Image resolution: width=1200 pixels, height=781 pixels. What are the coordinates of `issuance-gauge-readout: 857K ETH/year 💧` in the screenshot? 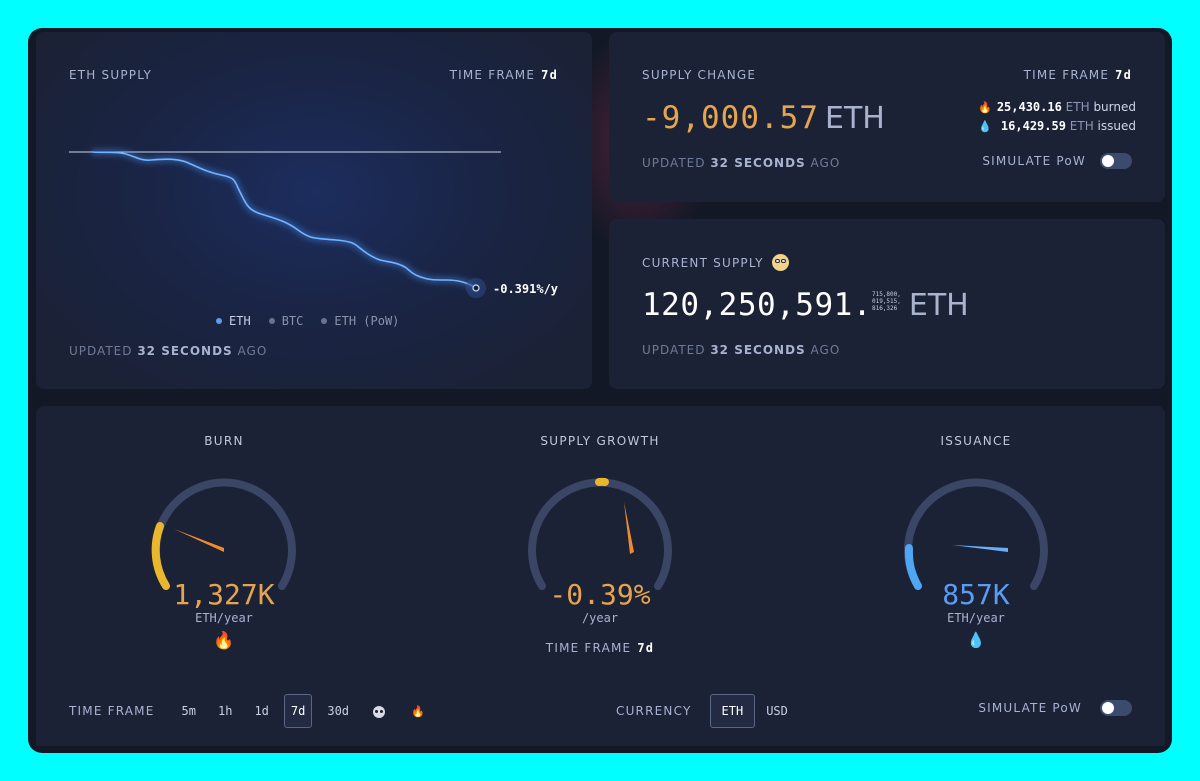 It's located at (976, 613).